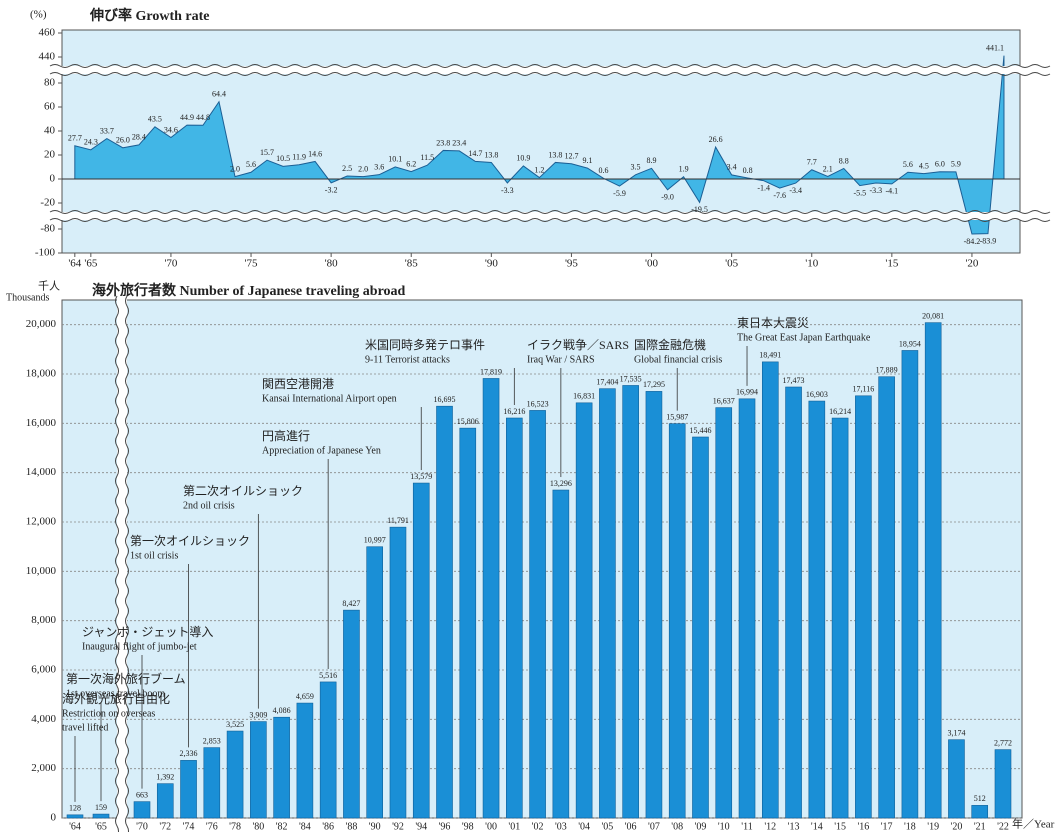 This screenshot has height=832, width=1059. I want to click on y-tick-label: -20, so click(47, 203).